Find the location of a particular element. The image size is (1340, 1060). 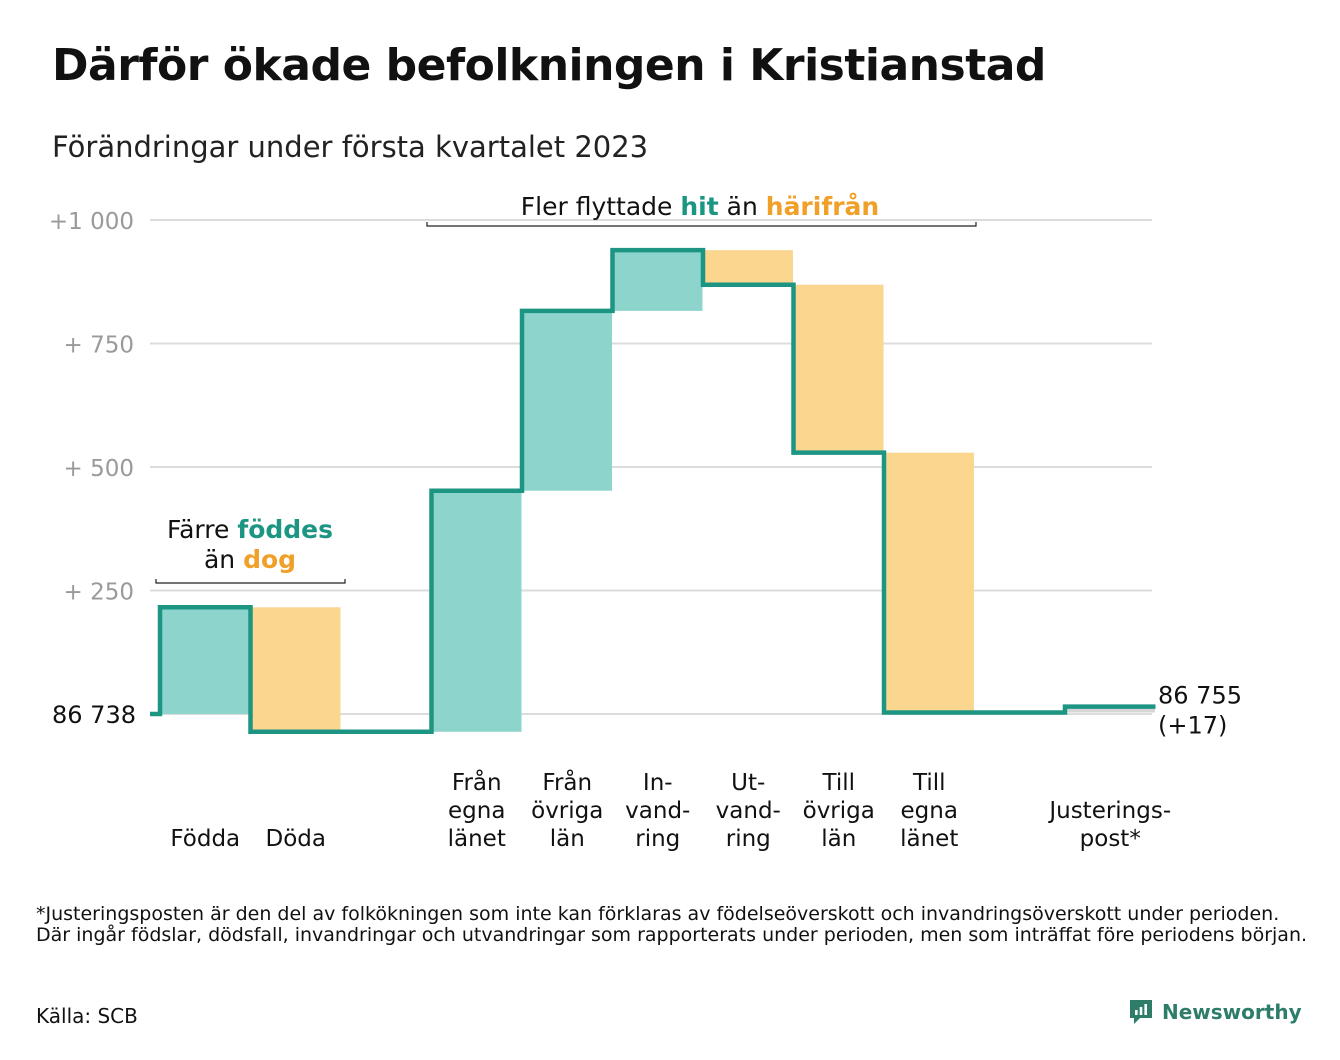

y-tick-label: + 250 is located at coordinates (99, 593).